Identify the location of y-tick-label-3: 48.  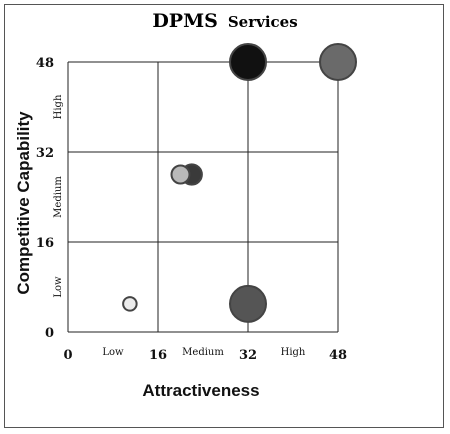
(45, 63).